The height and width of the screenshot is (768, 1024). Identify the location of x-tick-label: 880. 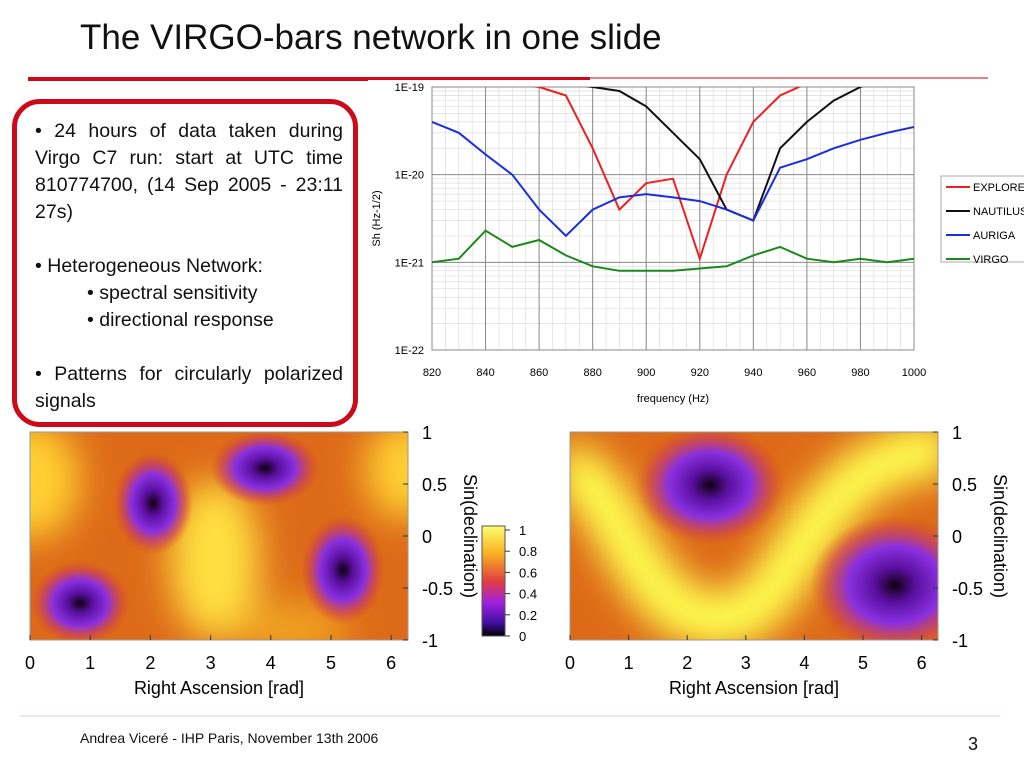
(592, 373).